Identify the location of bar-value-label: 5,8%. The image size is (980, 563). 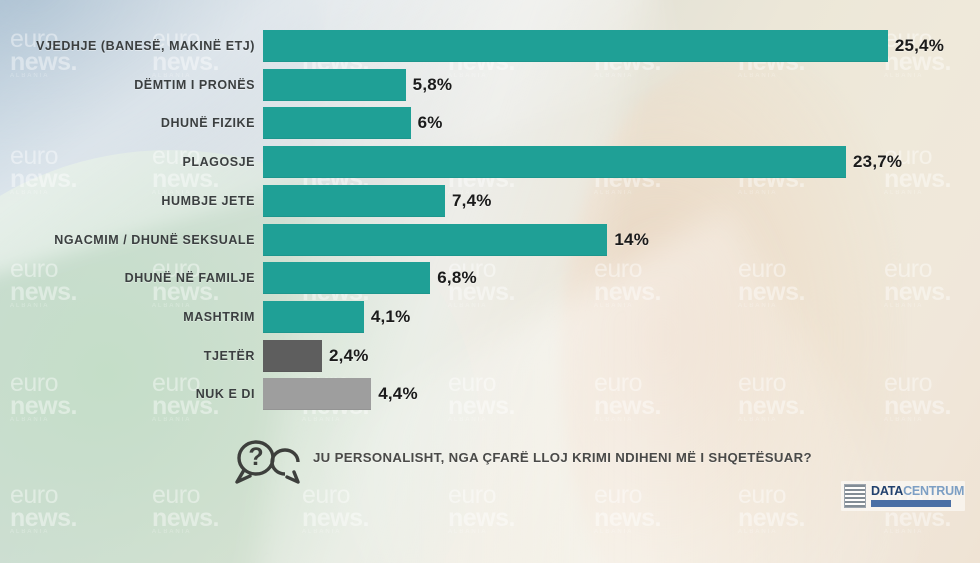
(432, 84).